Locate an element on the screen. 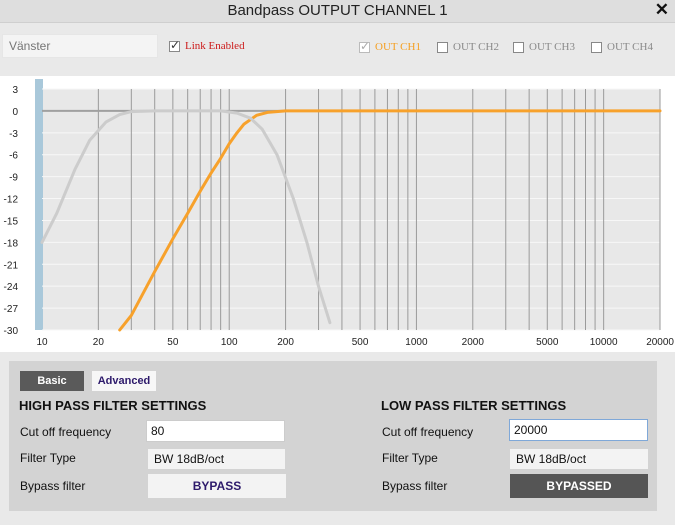  out-ch3-checkbox: OUT CH3 is located at coordinates (544, 47).